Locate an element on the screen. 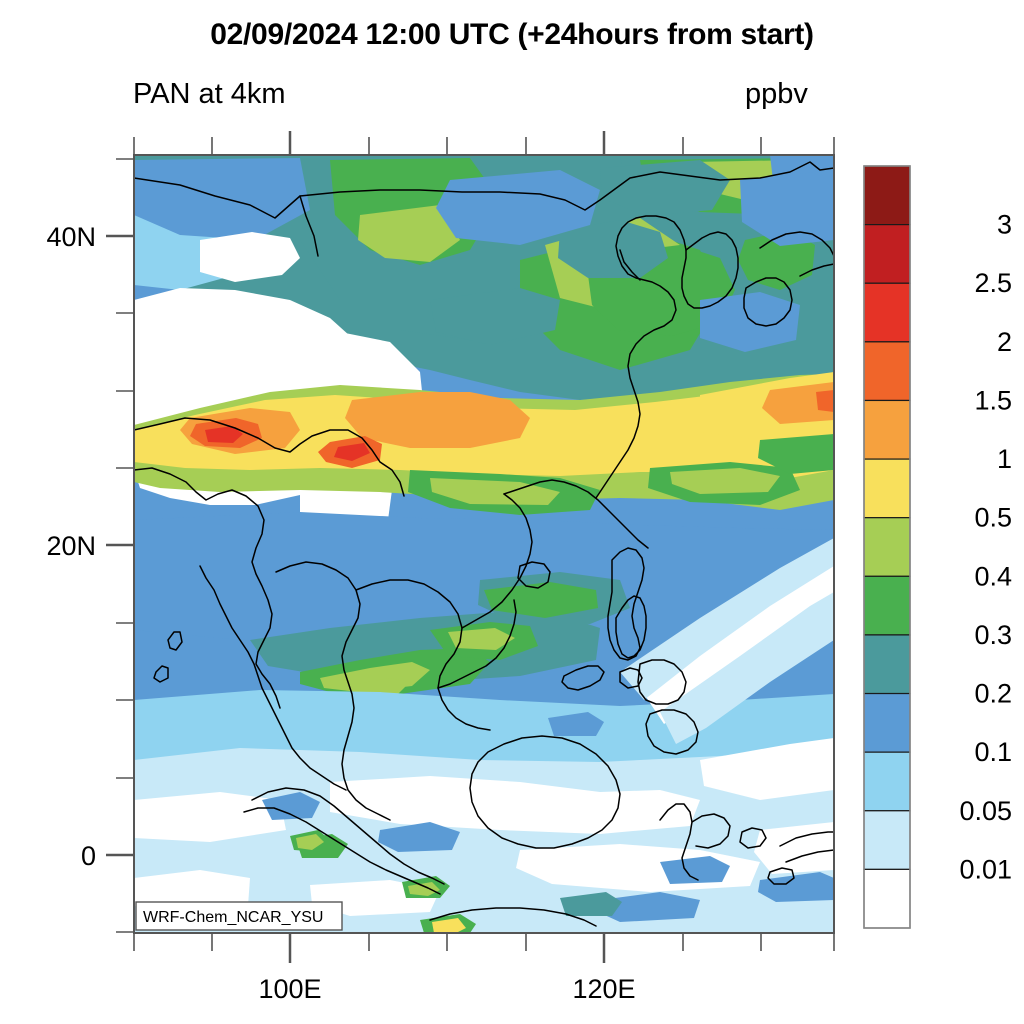 Image resolution: width=1024 pixels, height=1024 pixels. colorbar-tick-label: 0.05 is located at coordinates (985, 811).